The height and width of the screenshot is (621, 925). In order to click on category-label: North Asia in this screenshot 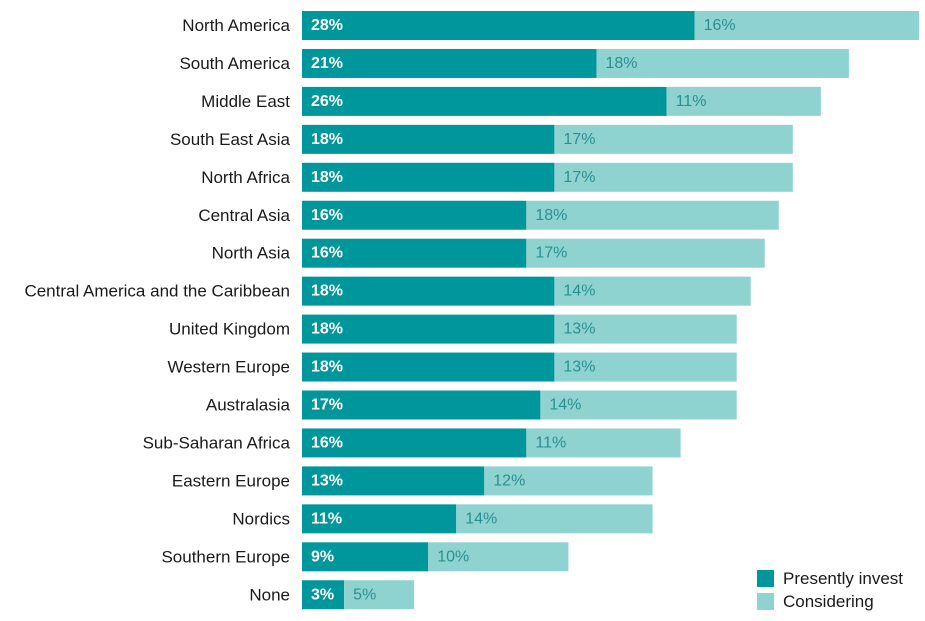, I will do `click(251, 253)`.